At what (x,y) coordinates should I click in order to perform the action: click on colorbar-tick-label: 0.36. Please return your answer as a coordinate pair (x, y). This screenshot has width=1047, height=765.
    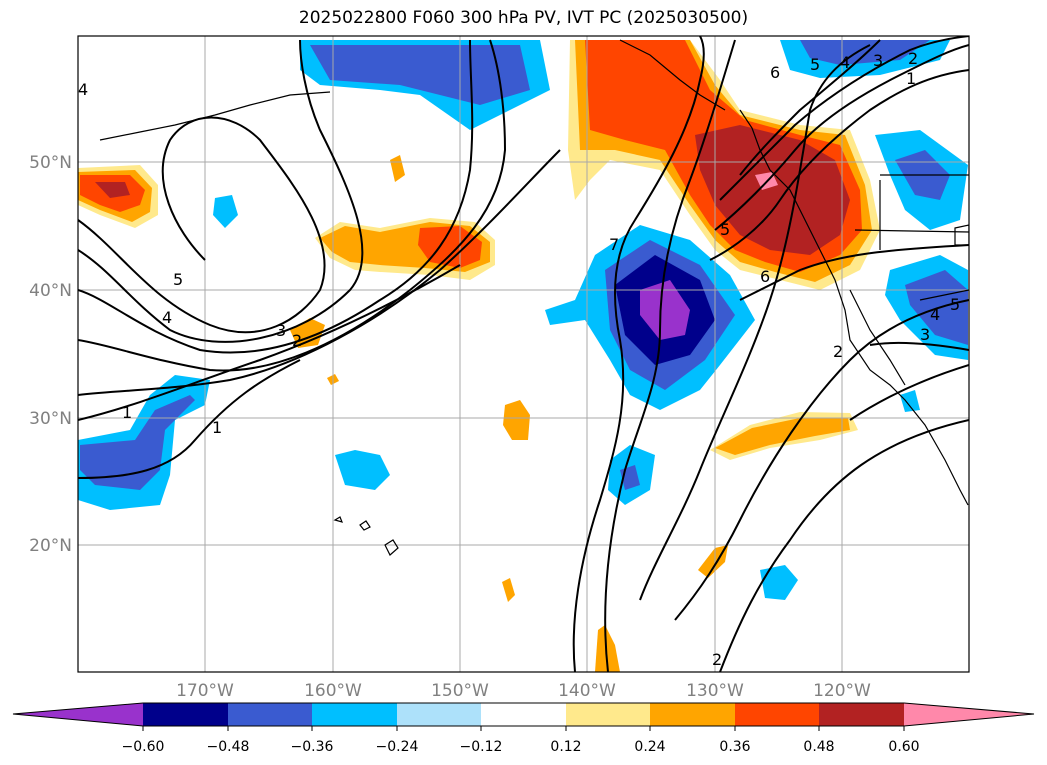
    Looking at the image, I should click on (734, 747).